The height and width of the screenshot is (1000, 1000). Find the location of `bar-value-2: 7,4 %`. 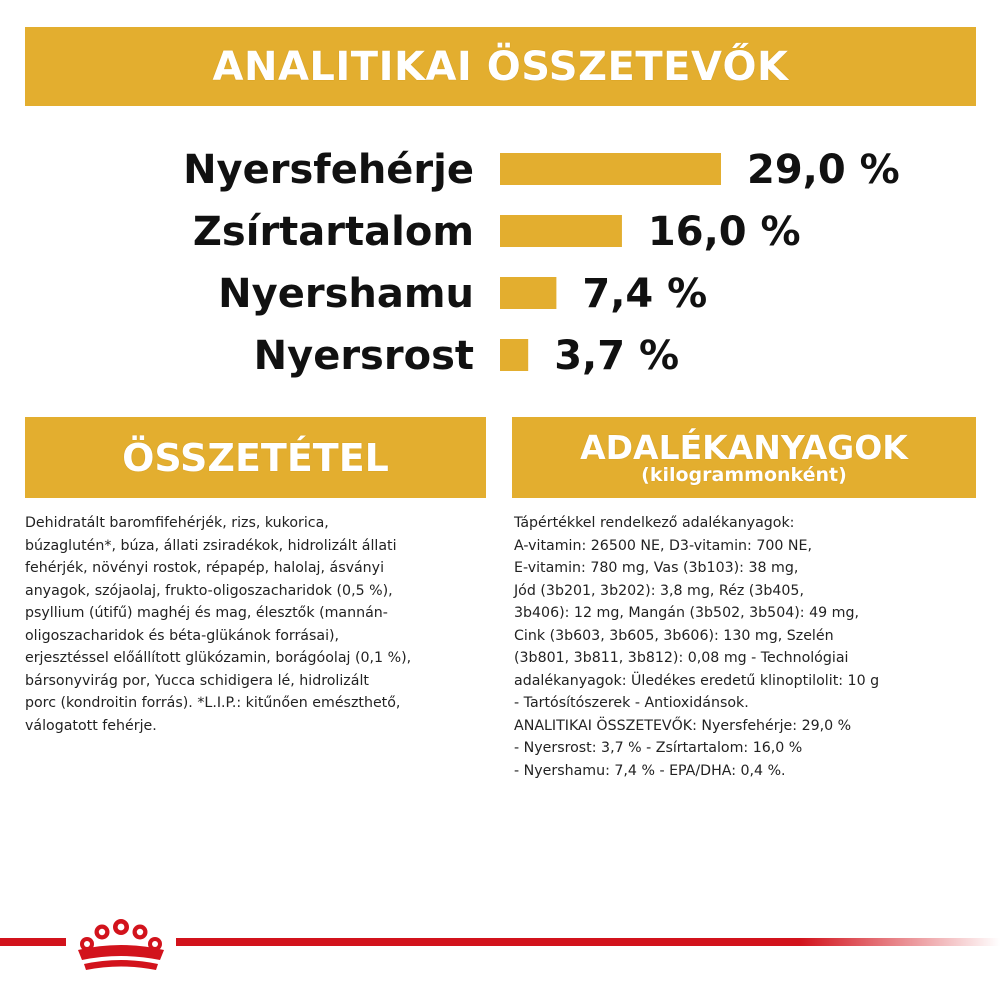

bar-value-2: 7,4 % is located at coordinates (644, 294).